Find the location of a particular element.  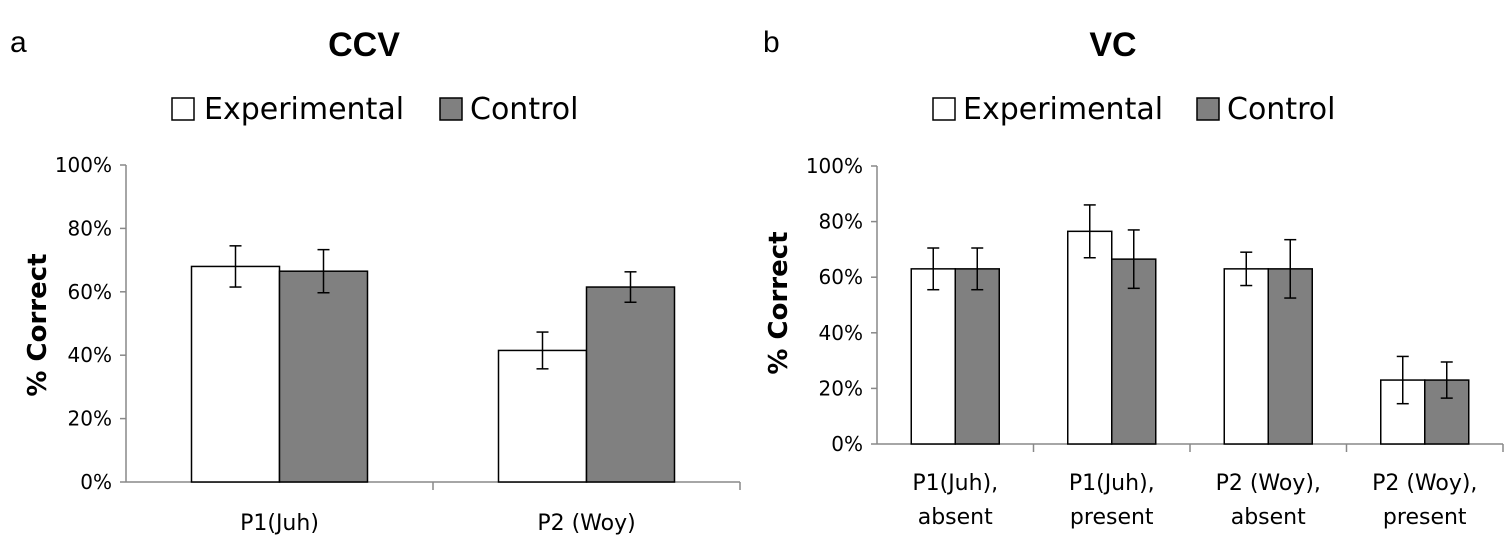

panel-letter: a is located at coordinates (18, 42).